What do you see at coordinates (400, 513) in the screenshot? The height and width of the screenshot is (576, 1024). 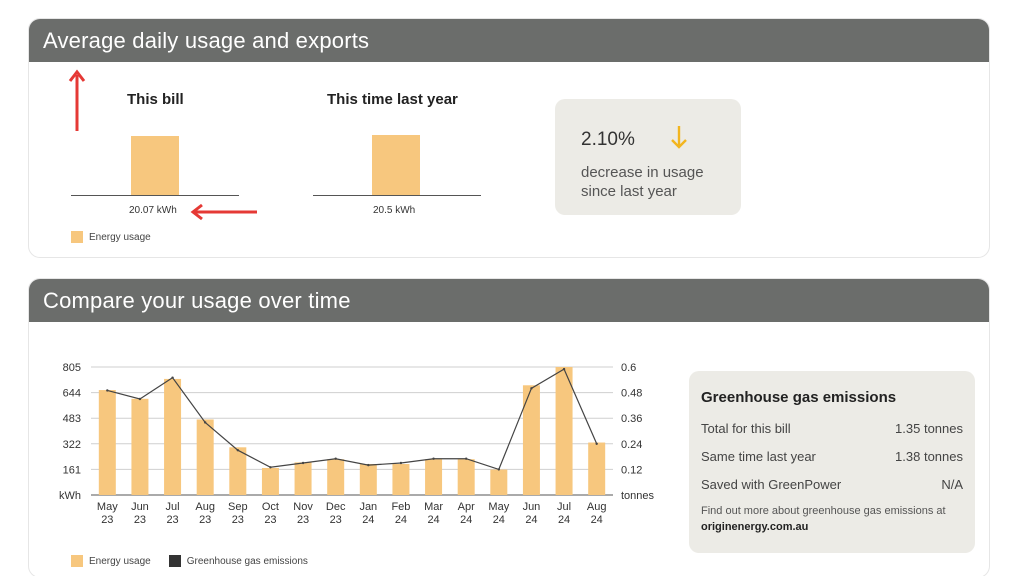 I see `x-tick-label: Feb 24` at bounding box center [400, 513].